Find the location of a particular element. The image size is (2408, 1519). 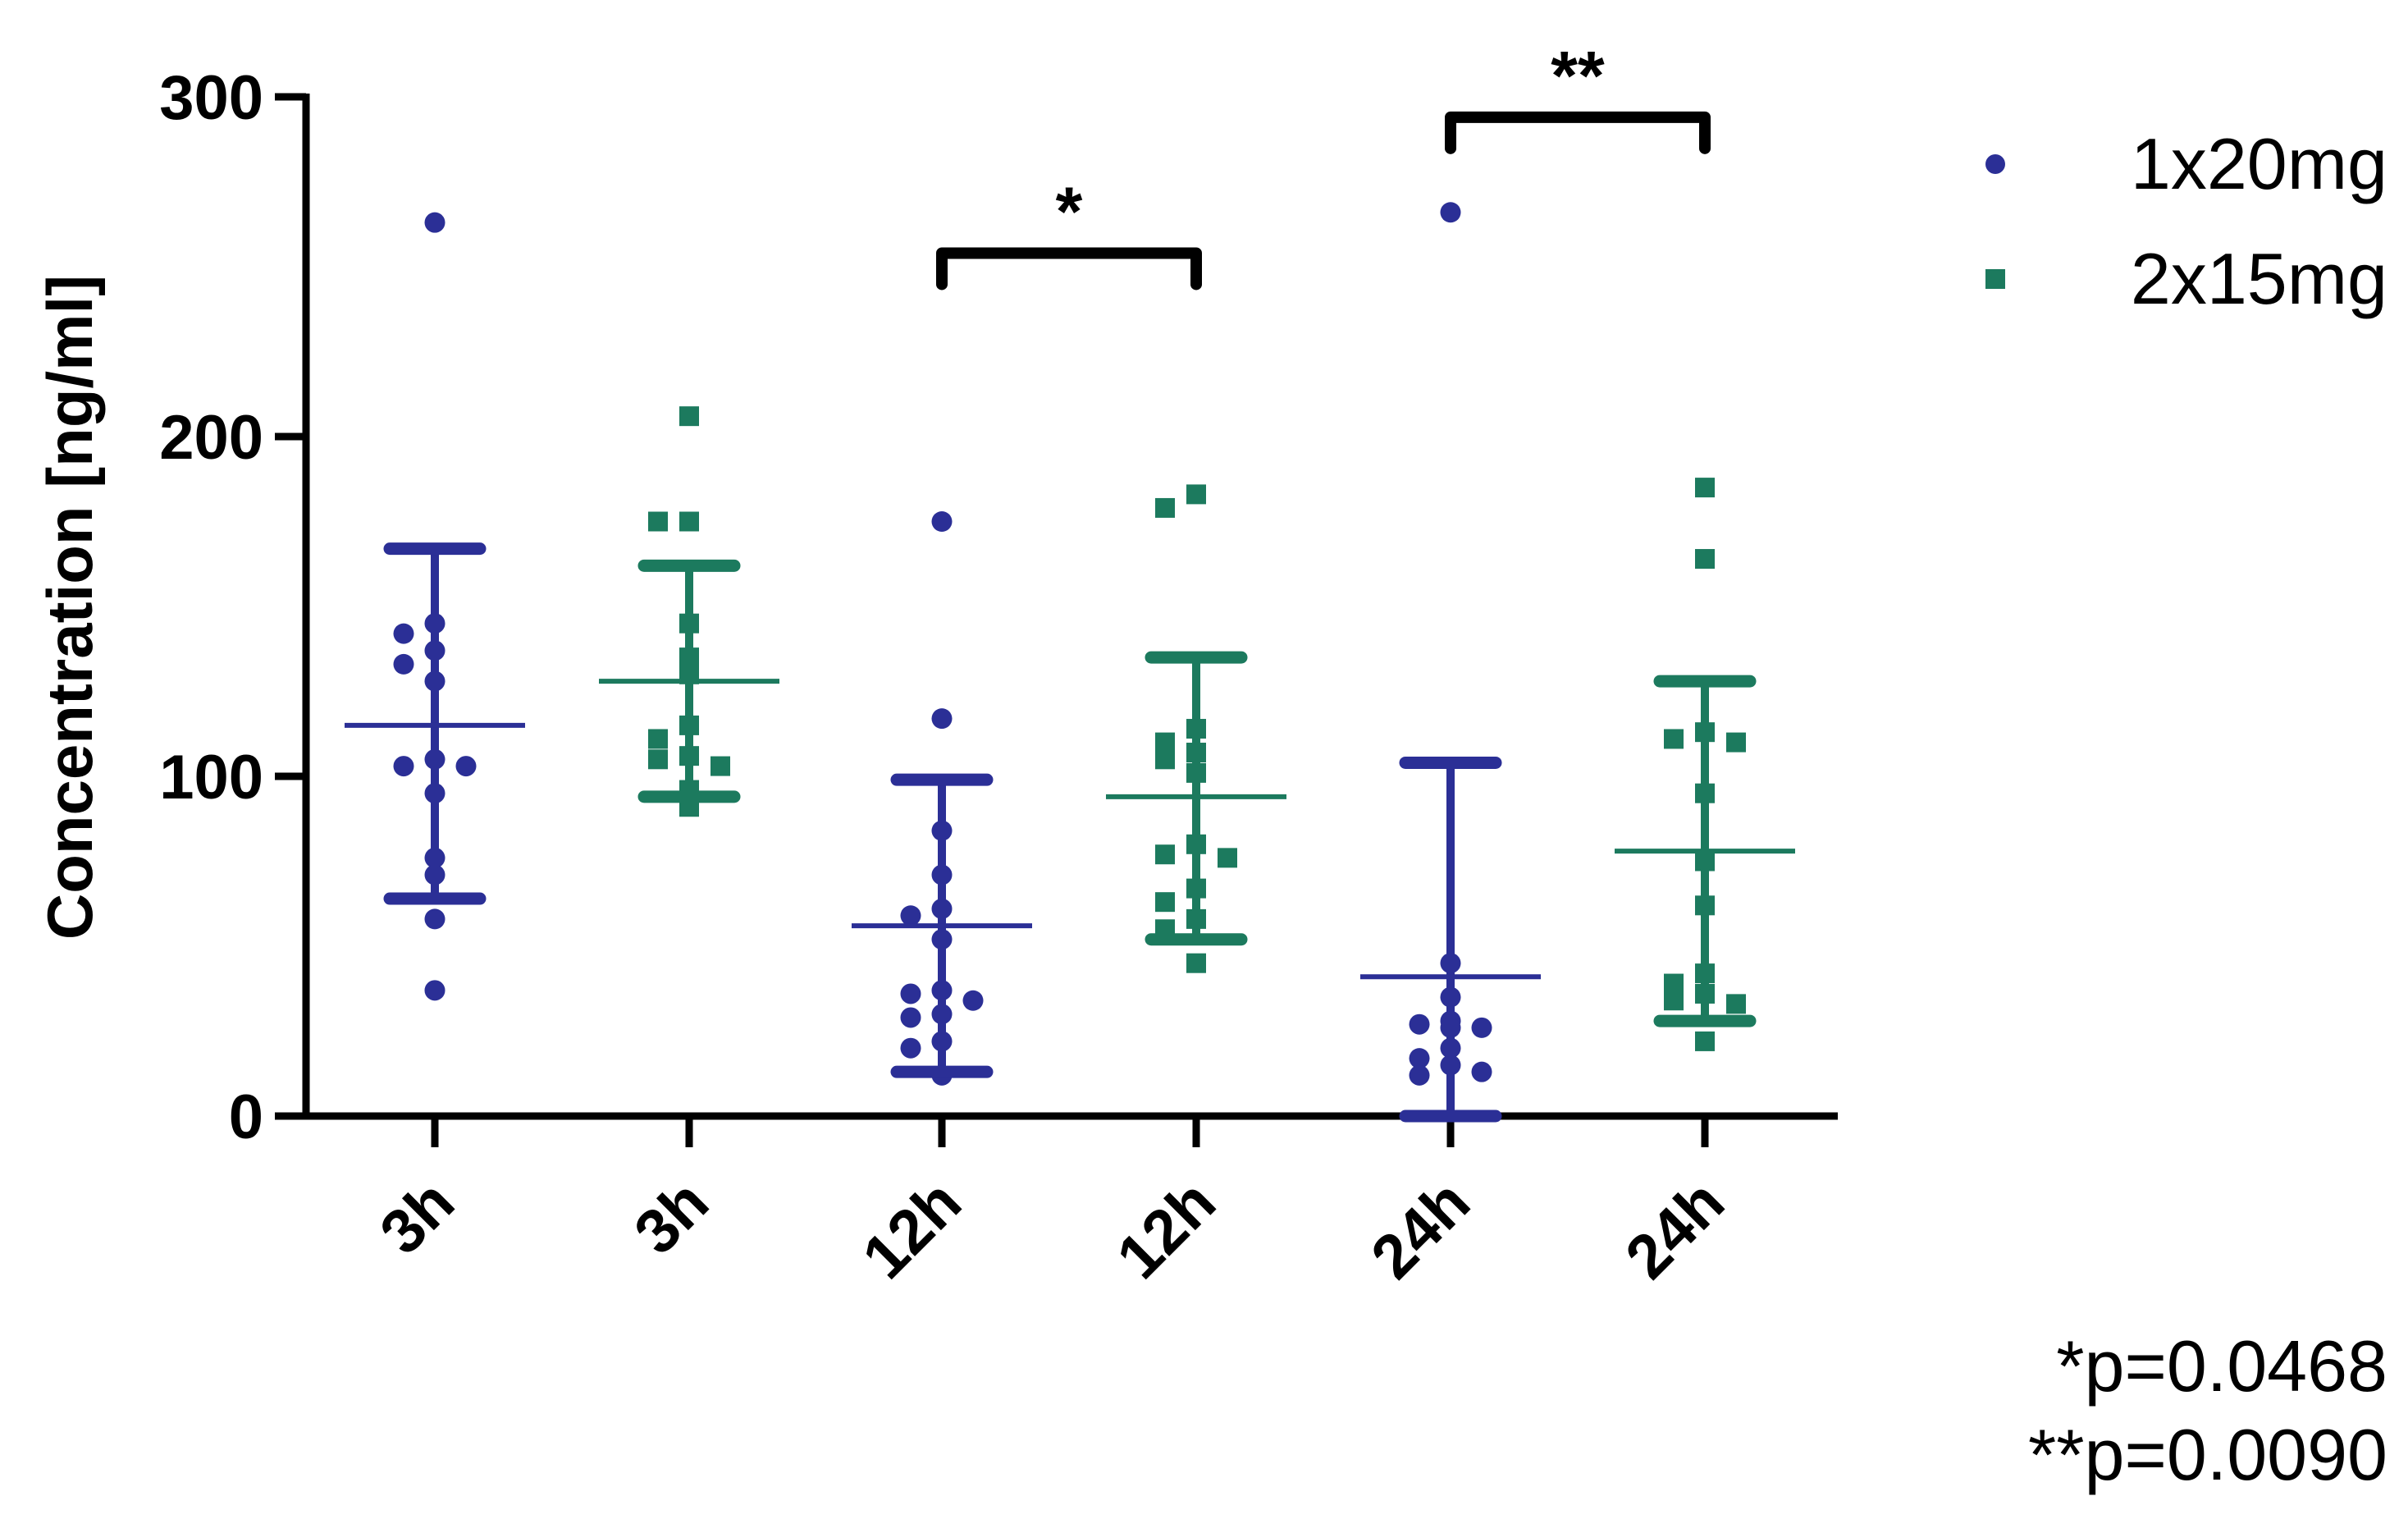

p-value-notes: *p=0.0468**p=0.0090 is located at coordinates (2207, 1410).